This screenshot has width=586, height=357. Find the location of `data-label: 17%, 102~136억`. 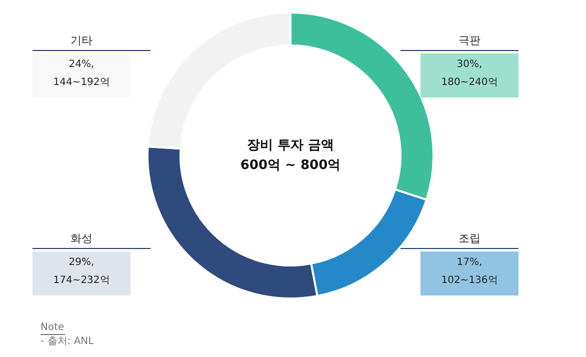

data-label: 17%, 102~136억 is located at coordinates (469, 271).